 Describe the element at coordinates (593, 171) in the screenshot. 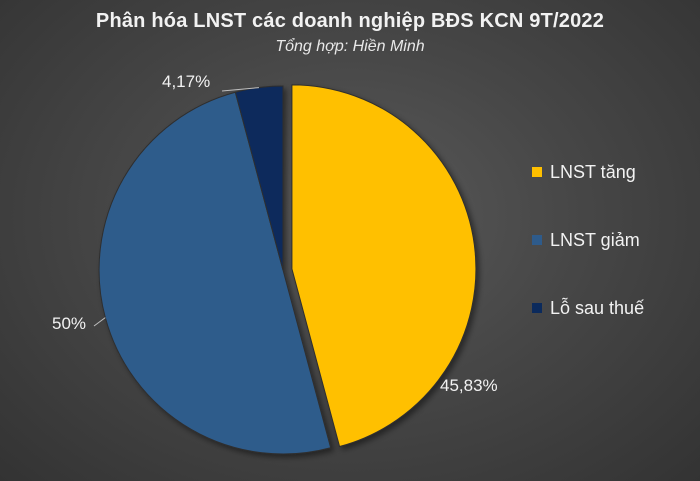

I see `legend-label: LNST tăng` at that location.